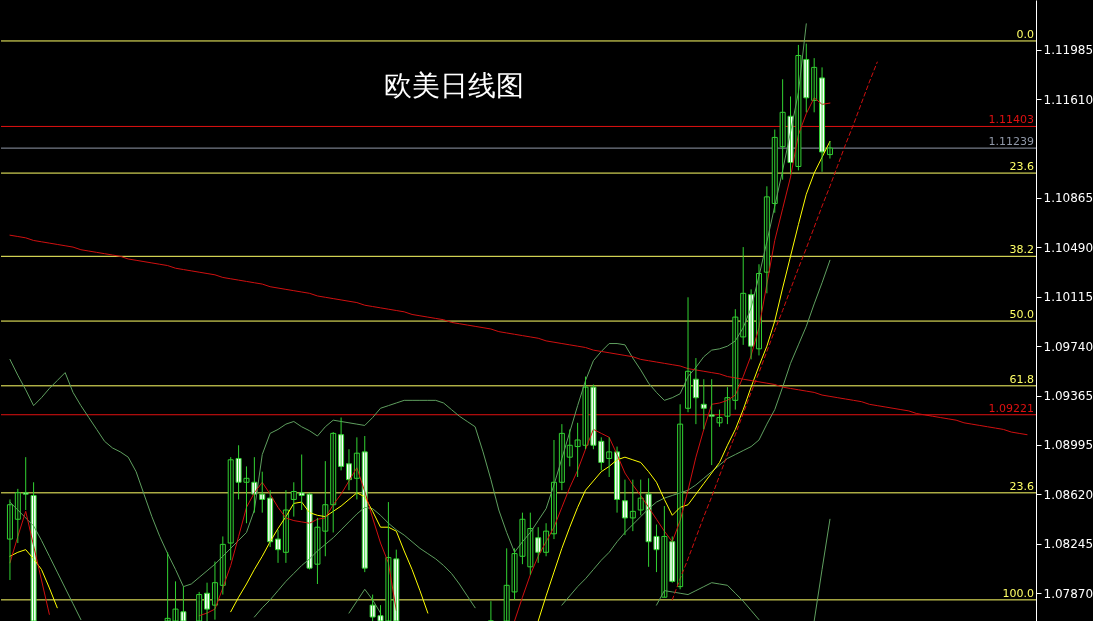 This screenshot has height=621, width=1099. What do you see at coordinates (1021, 379) in the screenshot?
I see `annotation: 61.8` at bounding box center [1021, 379].